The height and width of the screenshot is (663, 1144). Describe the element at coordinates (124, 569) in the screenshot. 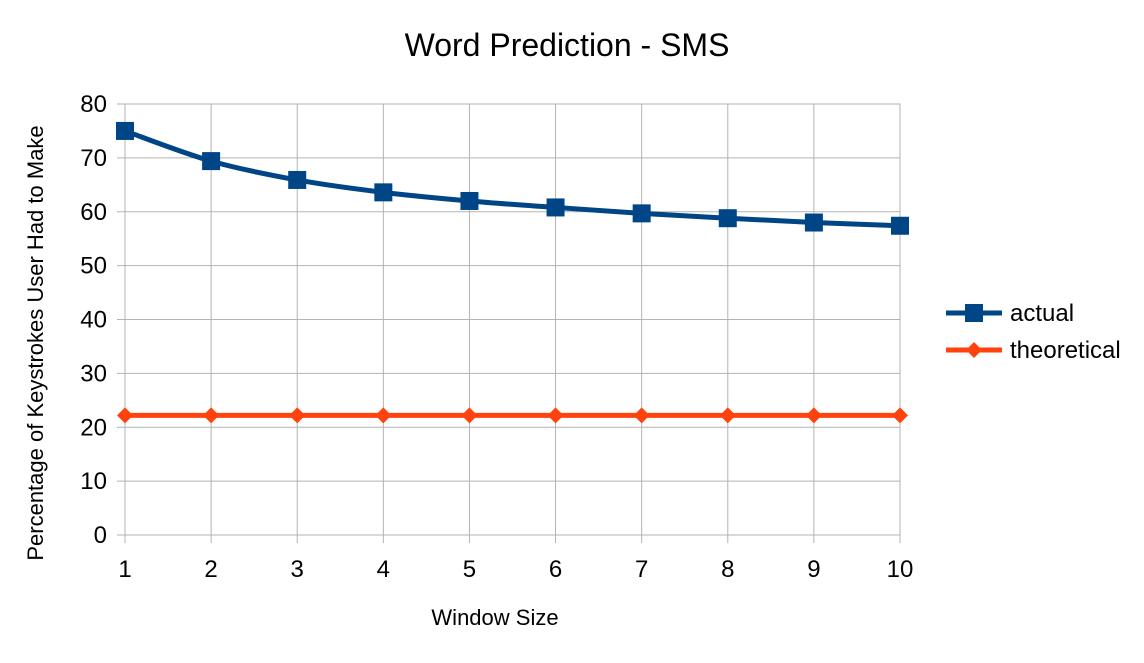

I see `x-tick-label: 1` at that location.